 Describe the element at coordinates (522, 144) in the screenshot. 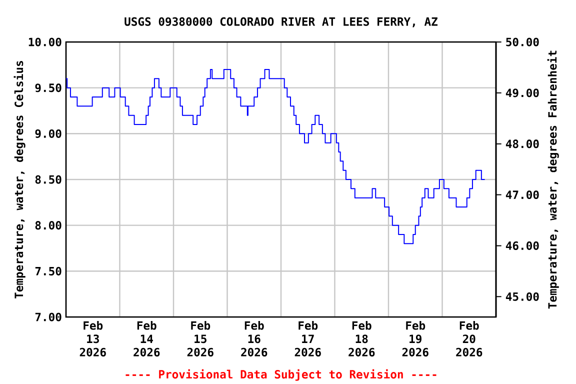

I see `y2-tick-label: 48.00` at that location.